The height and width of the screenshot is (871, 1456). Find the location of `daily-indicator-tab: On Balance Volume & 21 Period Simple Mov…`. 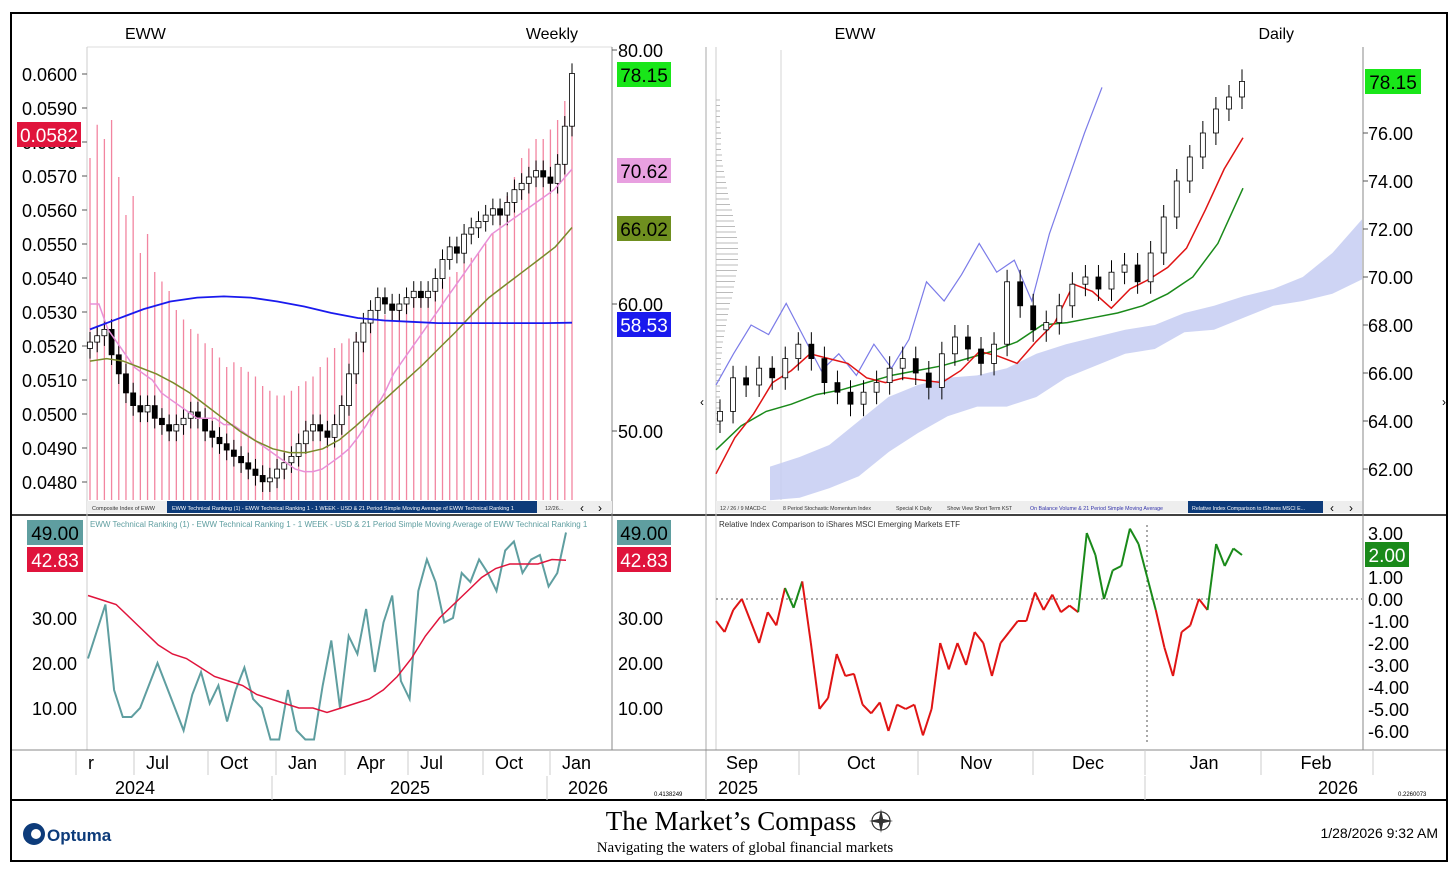

daily-indicator-tab: On Balance Volume & 21 Period Simple Mov… is located at coordinates (1096, 509).